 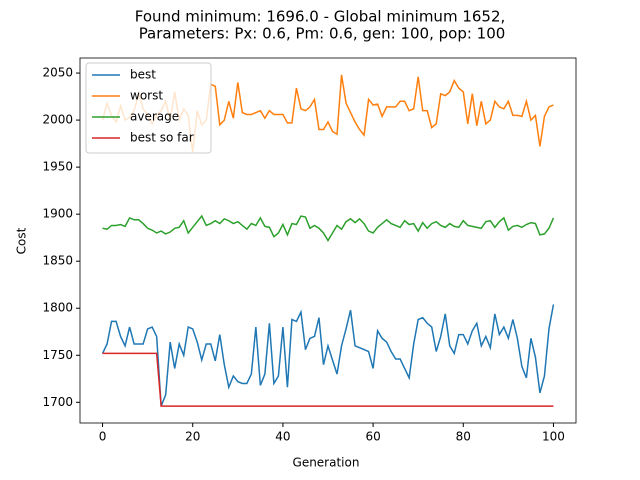 What do you see at coordinates (192, 437) in the screenshot?
I see `x-tick-label: 20` at bounding box center [192, 437].